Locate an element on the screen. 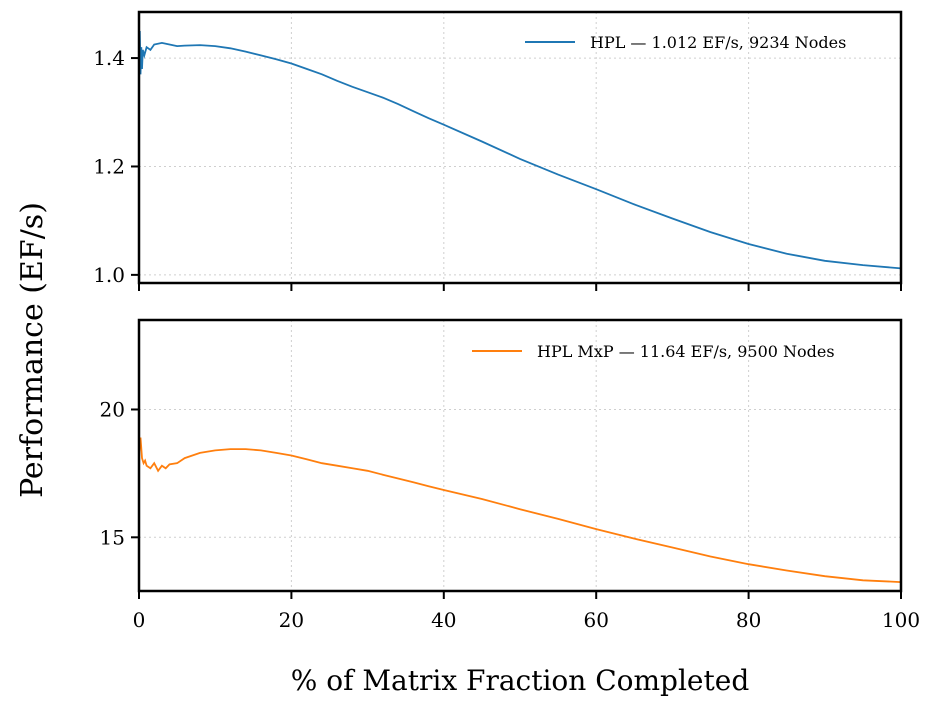 The height and width of the screenshot is (709, 935). hpl-mxp-legend-label: HPL MxP — 11.64 EF/s, 9500 Nodes is located at coordinates (686, 351).